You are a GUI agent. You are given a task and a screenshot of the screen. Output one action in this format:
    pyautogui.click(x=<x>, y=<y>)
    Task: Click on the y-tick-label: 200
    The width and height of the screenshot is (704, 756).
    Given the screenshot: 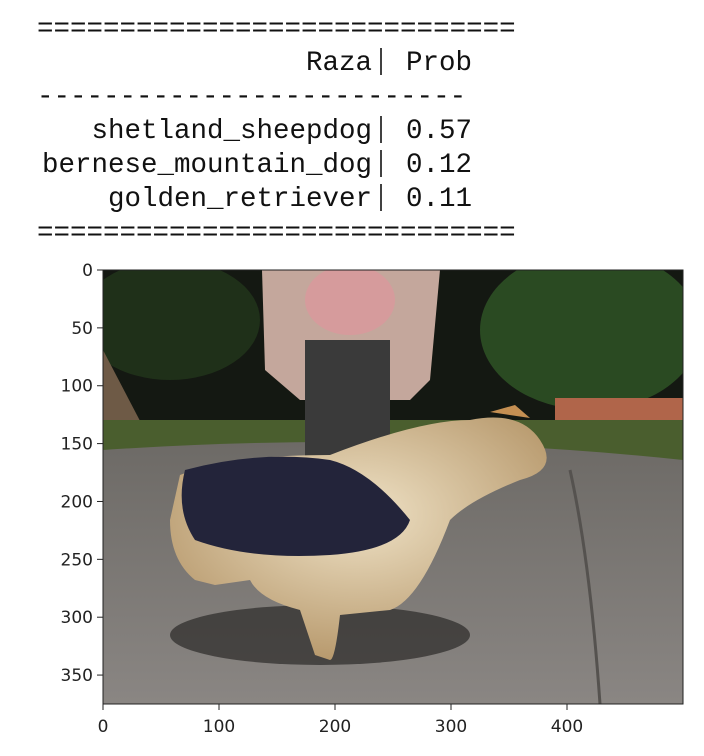 What is the action you would take?
    pyautogui.click(x=77, y=502)
    